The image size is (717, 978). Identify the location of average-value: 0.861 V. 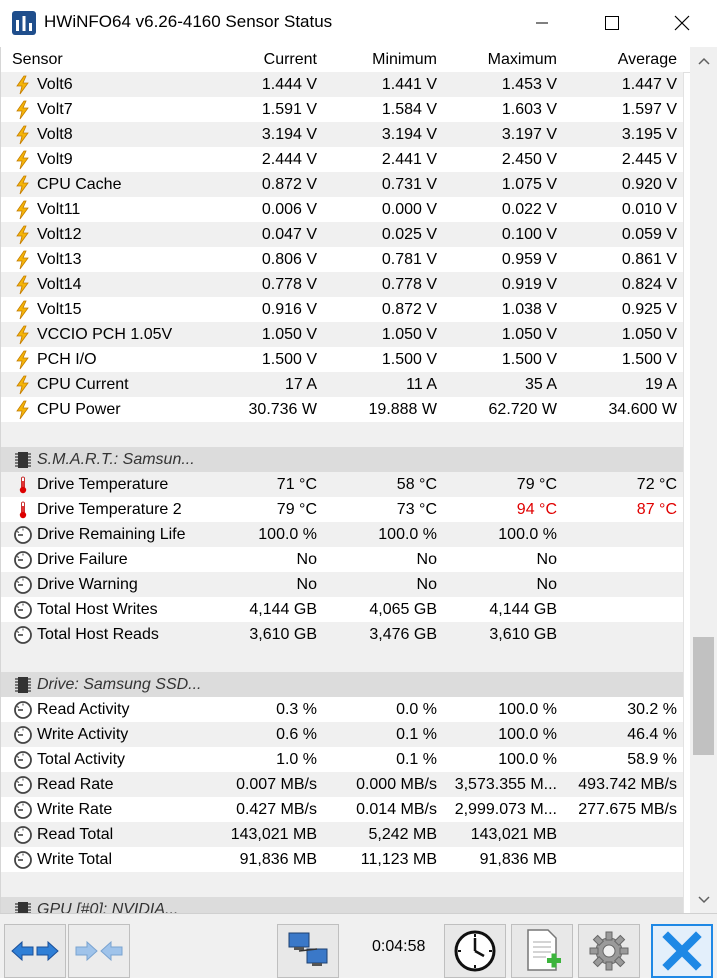
(649, 259).